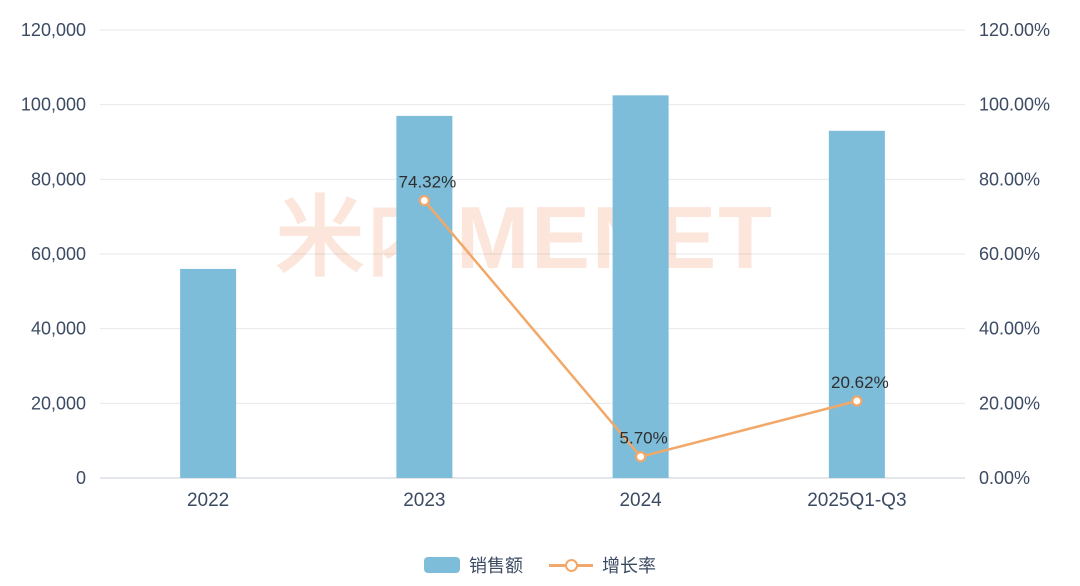  Describe the element at coordinates (208, 373) in the screenshot. I see `bar-2022` at that location.